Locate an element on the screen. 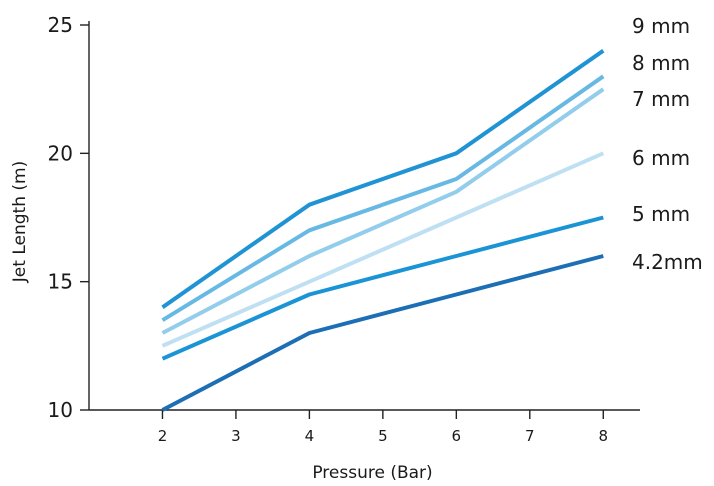 This screenshot has width=714, height=486. series-label: 5 mm is located at coordinates (661, 214).